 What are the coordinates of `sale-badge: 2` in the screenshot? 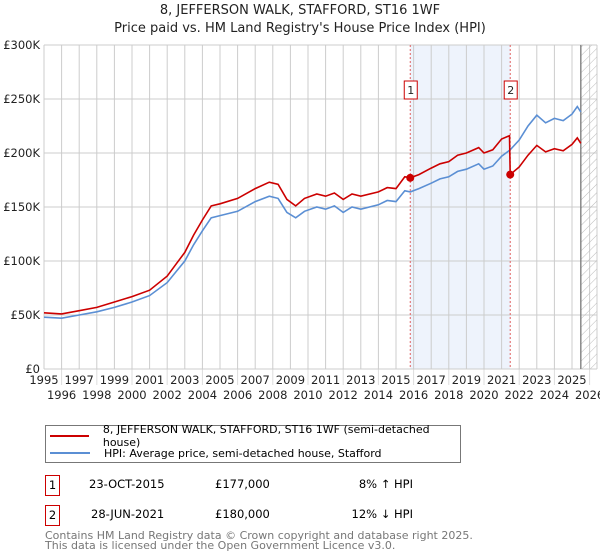 It's located at (52, 515).